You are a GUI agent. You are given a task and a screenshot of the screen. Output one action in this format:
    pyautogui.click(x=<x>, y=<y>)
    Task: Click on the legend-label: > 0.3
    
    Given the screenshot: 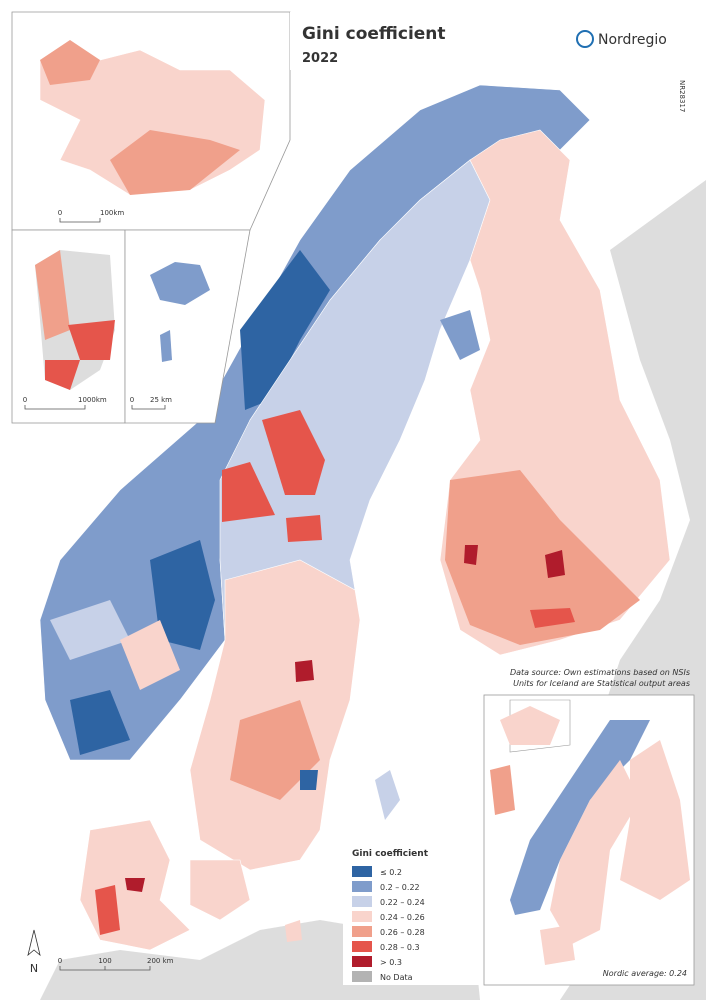 What is the action you would take?
    pyautogui.click(x=391, y=962)
    